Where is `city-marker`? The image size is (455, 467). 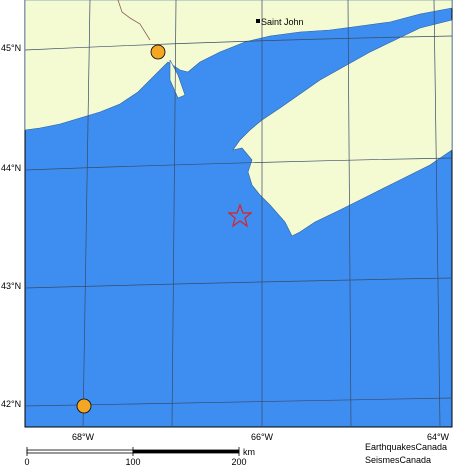 city-marker is located at coordinates (258, 21).